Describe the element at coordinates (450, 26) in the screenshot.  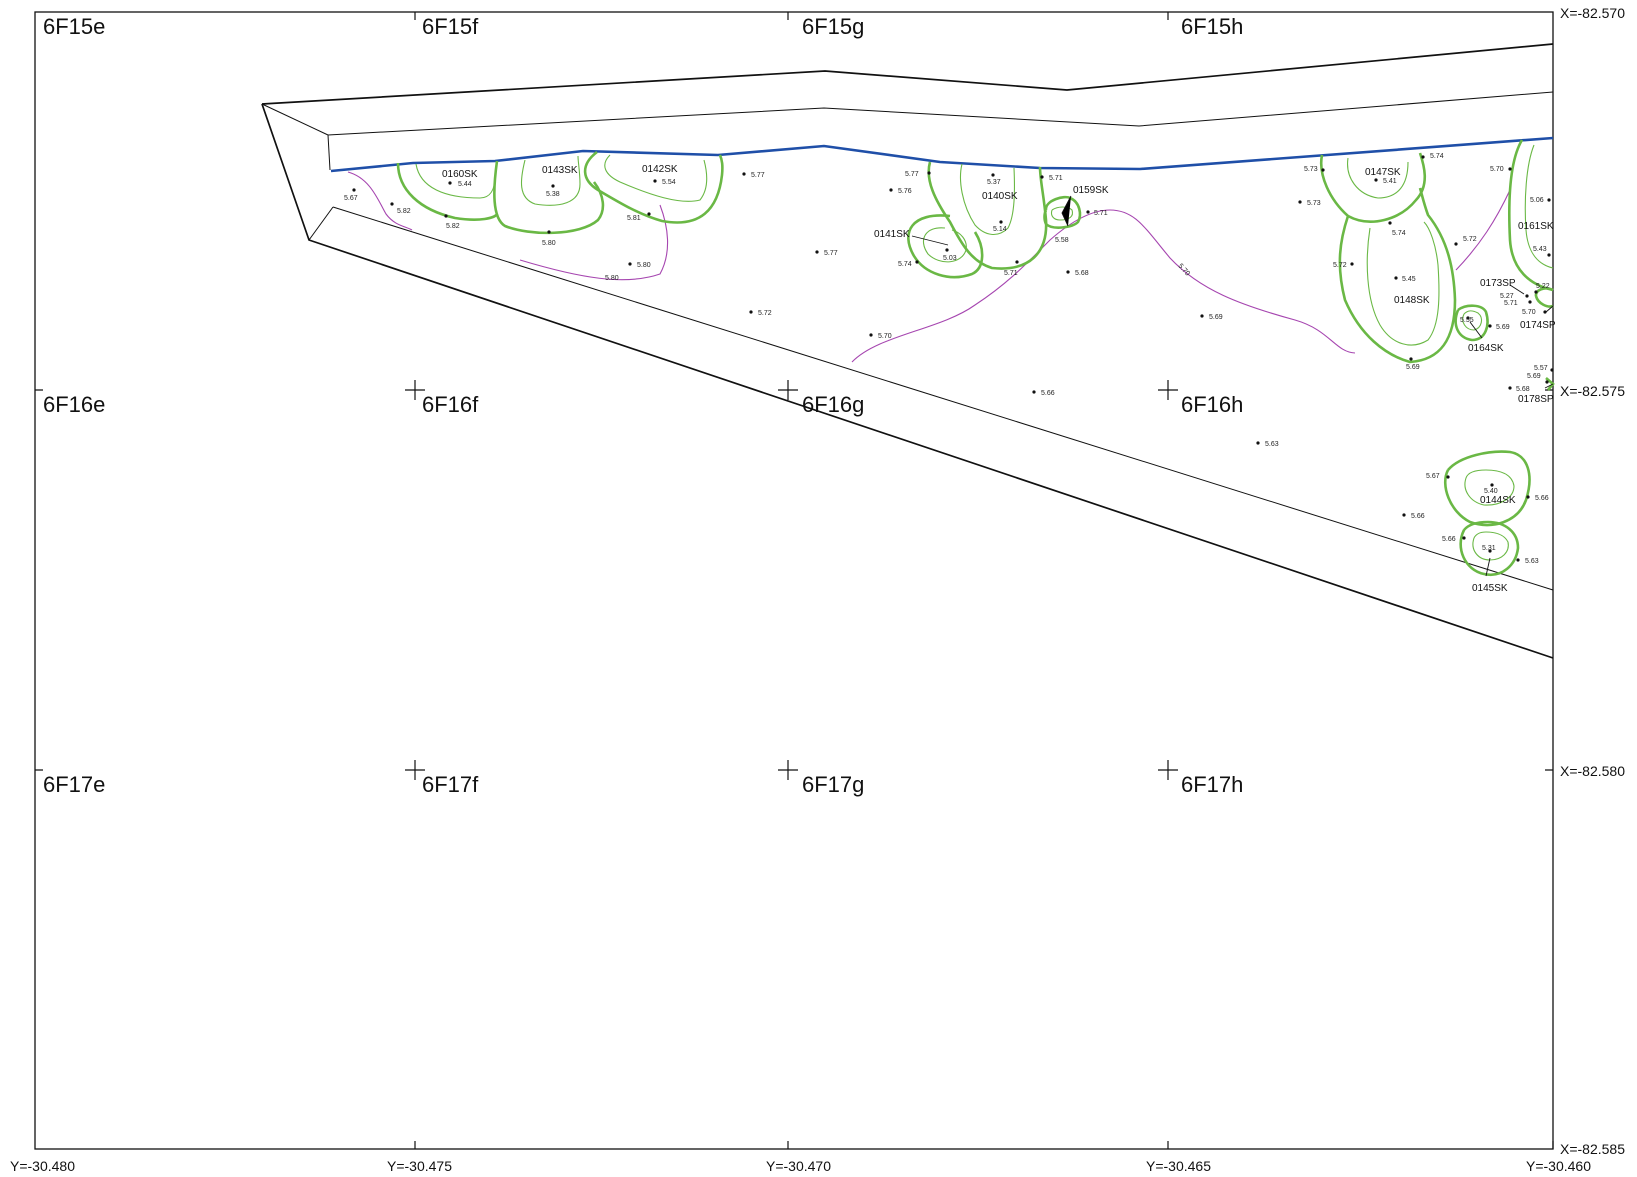
I see `grid-cell-label: 6F15f` at that location.